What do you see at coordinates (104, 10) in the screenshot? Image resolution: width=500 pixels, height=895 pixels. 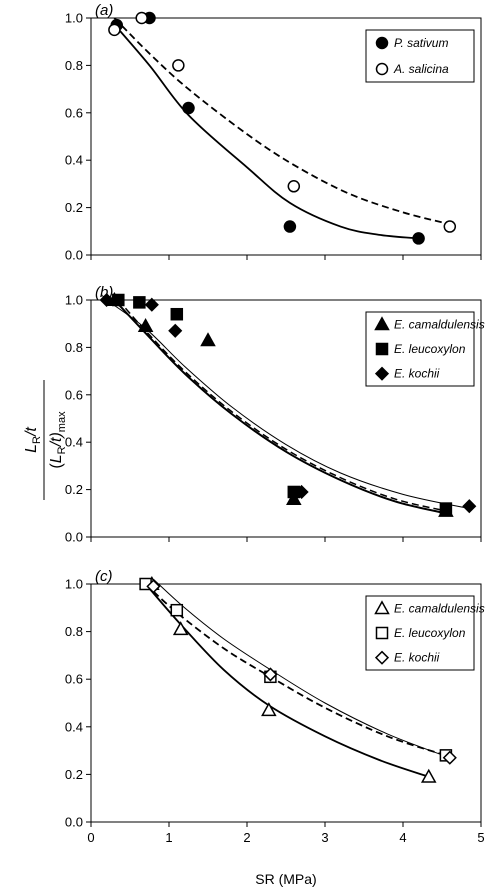 I see `panel-label: (a)` at bounding box center [104, 10].